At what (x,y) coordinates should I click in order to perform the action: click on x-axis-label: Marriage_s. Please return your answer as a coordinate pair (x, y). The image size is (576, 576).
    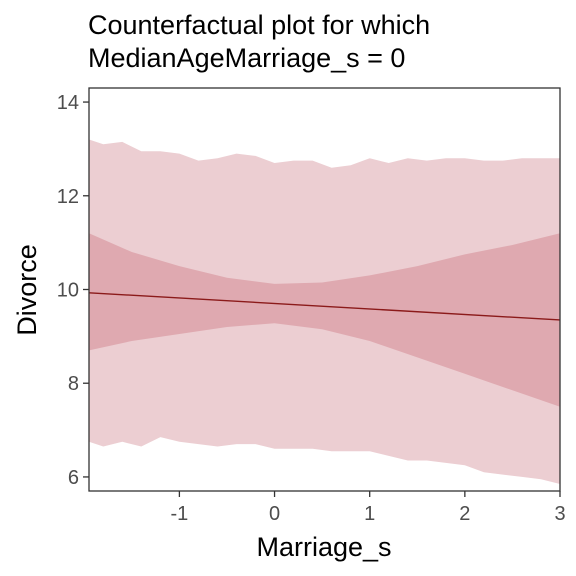
    Looking at the image, I should click on (323, 547).